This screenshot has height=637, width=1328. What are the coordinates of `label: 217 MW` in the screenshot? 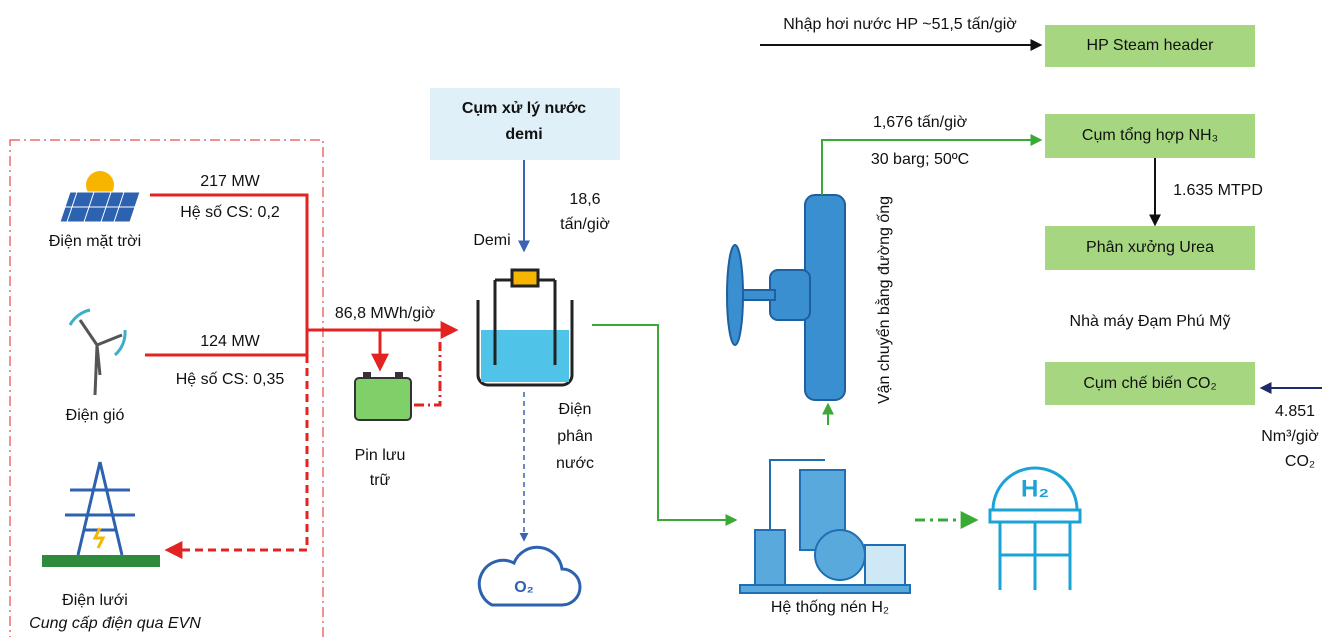 It's located at (230, 181).